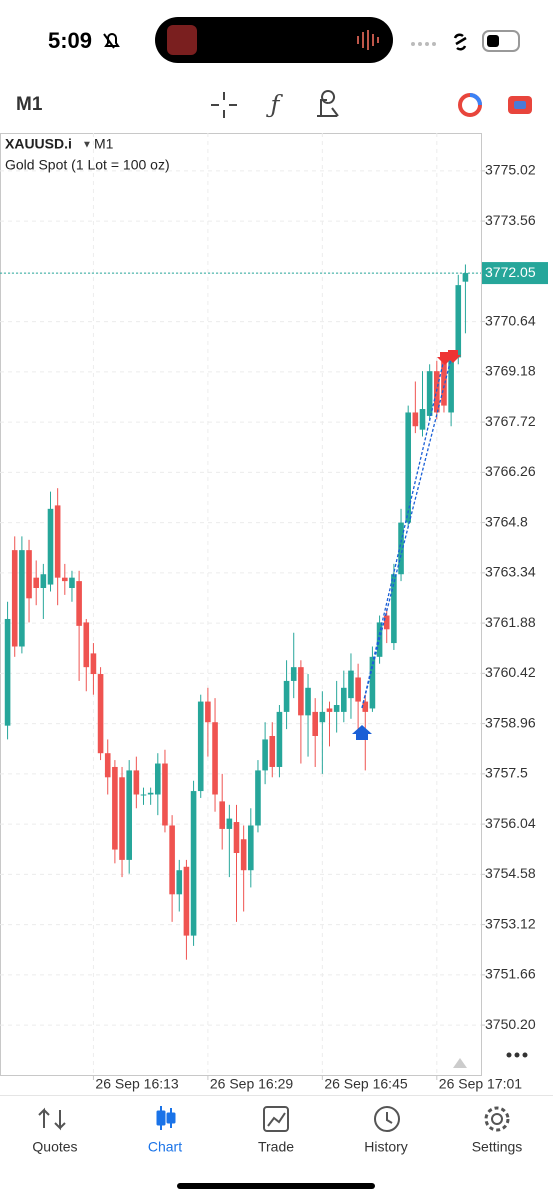 The width and height of the screenshot is (553, 1200). What do you see at coordinates (137, 1084) in the screenshot?
I see `x-tick-label: 26 Sep 16:13` at bounding box center [137, 1084].